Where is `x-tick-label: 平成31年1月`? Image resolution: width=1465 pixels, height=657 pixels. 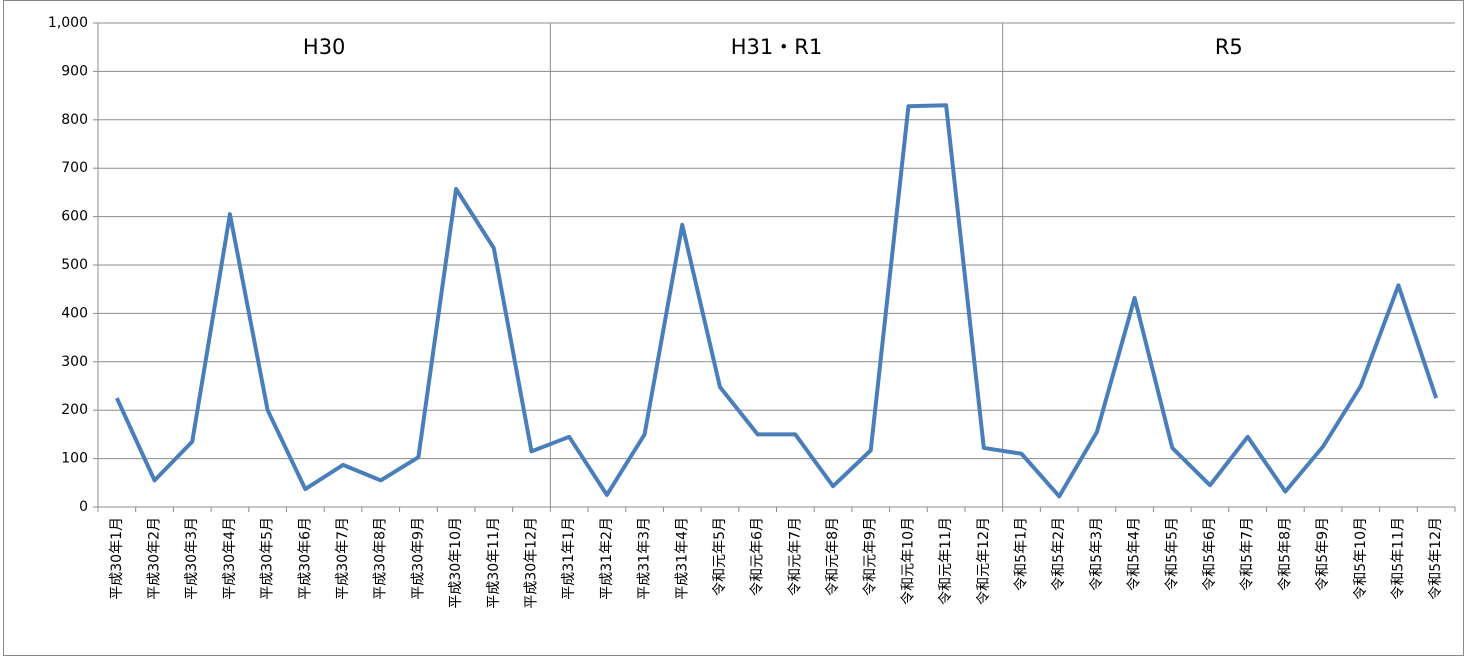
x-tick-label: 平成31年1月 is located at coordinates (569, 558).